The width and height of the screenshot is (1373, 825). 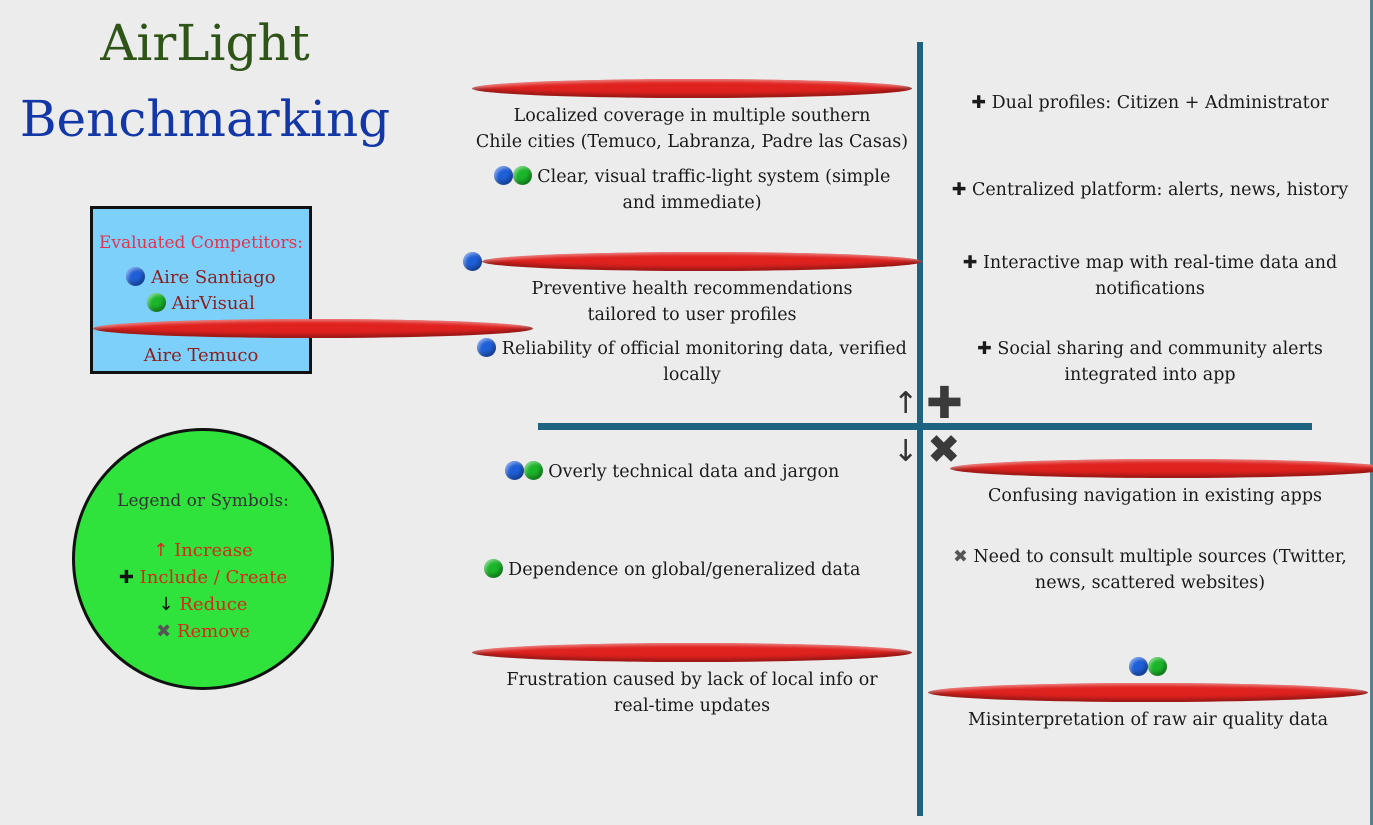 I want to click on title-benchmarking: Benchmarking, so click(x=205, y=119).